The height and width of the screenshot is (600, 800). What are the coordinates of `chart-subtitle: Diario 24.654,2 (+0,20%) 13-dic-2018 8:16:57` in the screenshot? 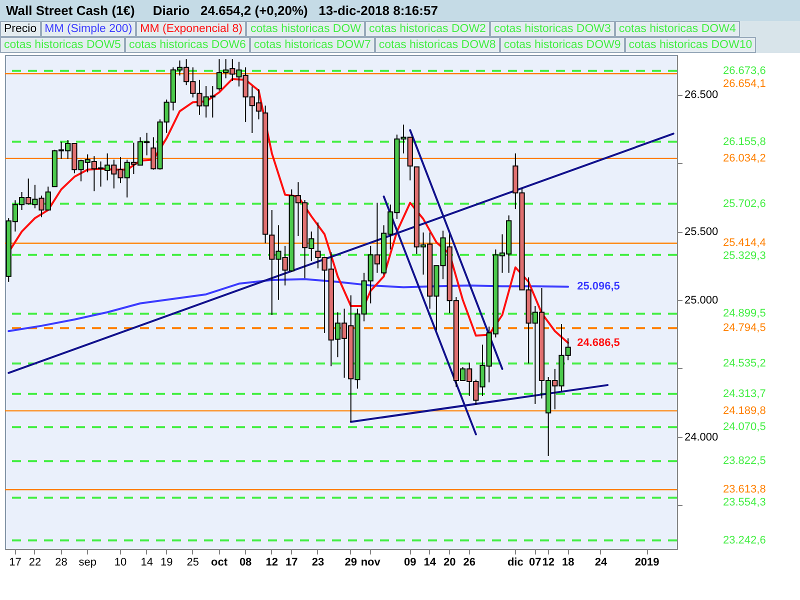 It's located at (295, 10).